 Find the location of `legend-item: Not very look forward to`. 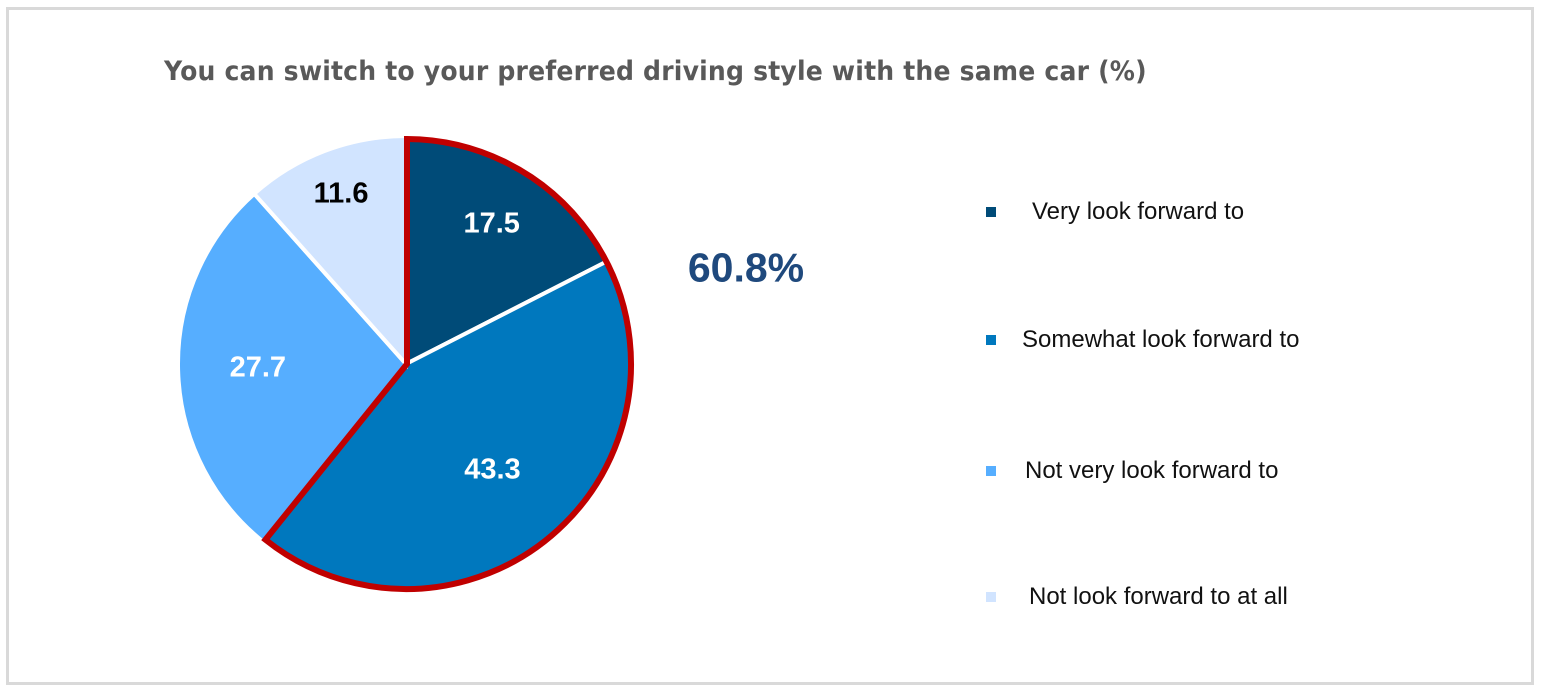

legend-item: Not very look forward to is located at coordinates (1132, 471).